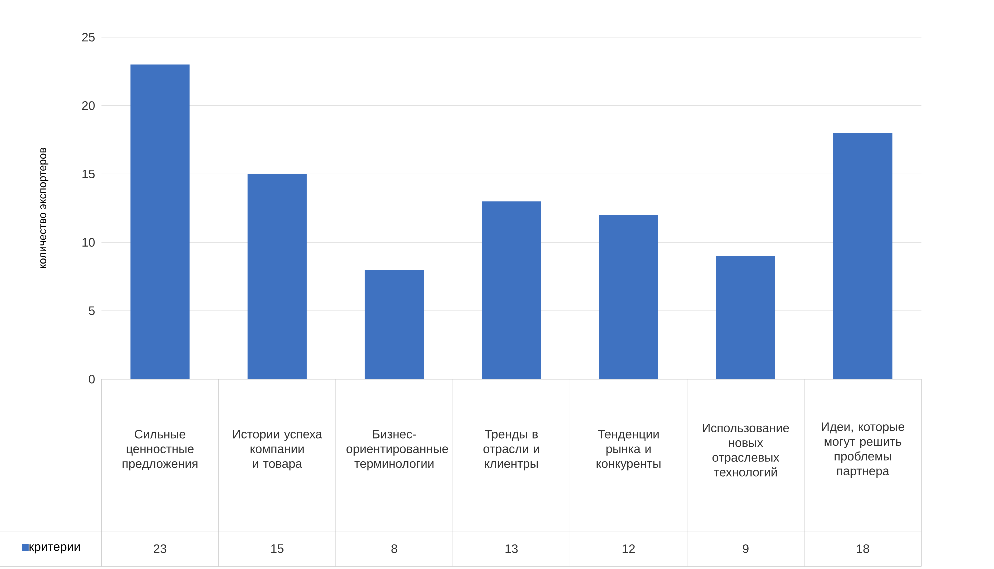  Describe the element at coordinates (863, 549) in the screenshot. I see `data-label: 18` at that location.